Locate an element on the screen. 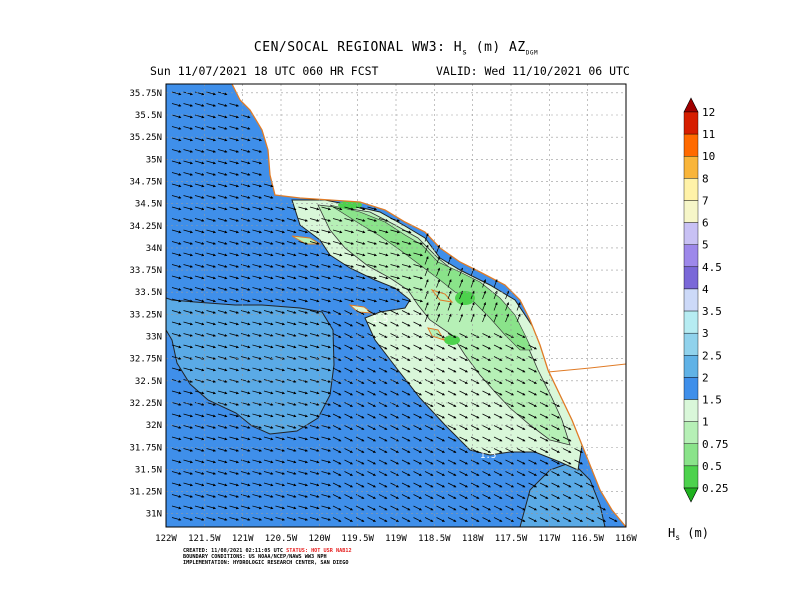 This screenshot has height=612, width=792. colorbar-level-label: 5 is located at coordinates (705, 245).